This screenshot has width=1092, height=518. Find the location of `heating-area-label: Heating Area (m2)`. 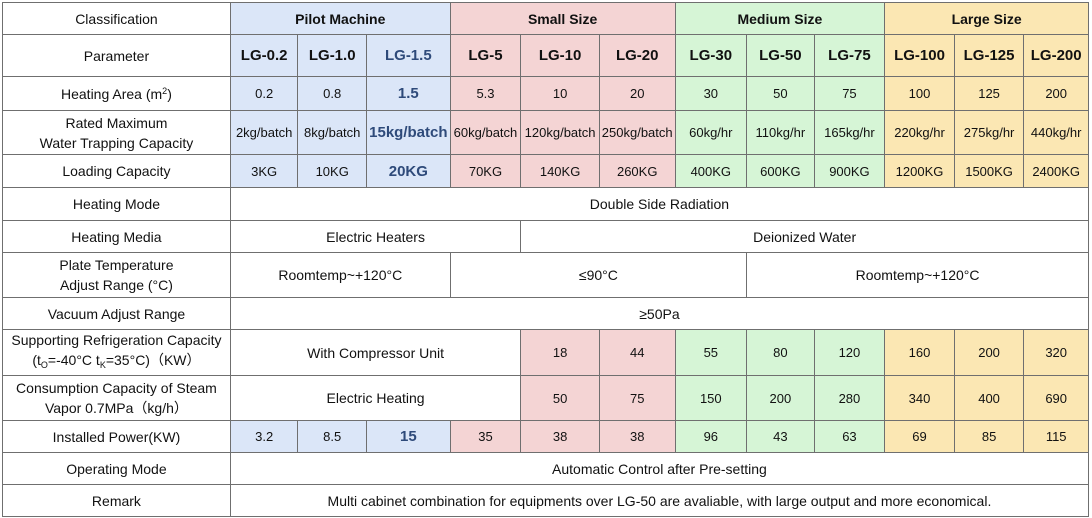

heating-area-label: Heating Area (m2) is located at coordinates (116, 93).